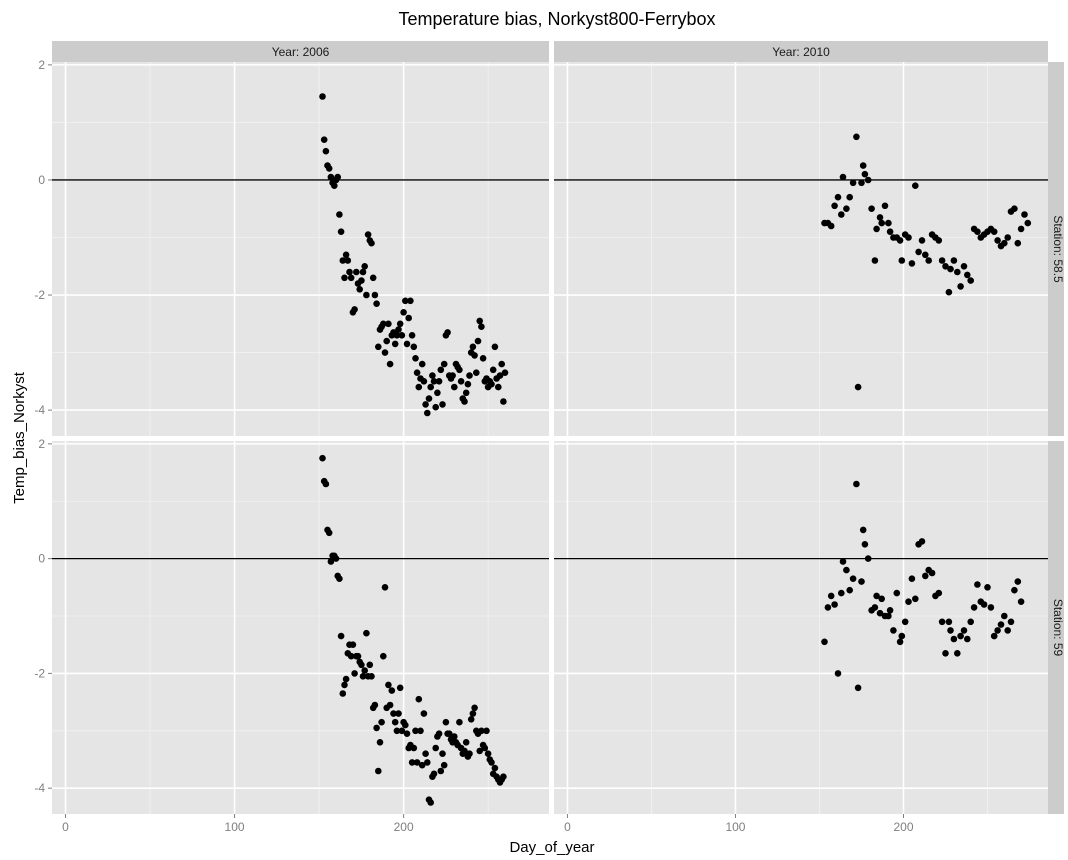  I want to click on row-strip, so click(1056, 249).